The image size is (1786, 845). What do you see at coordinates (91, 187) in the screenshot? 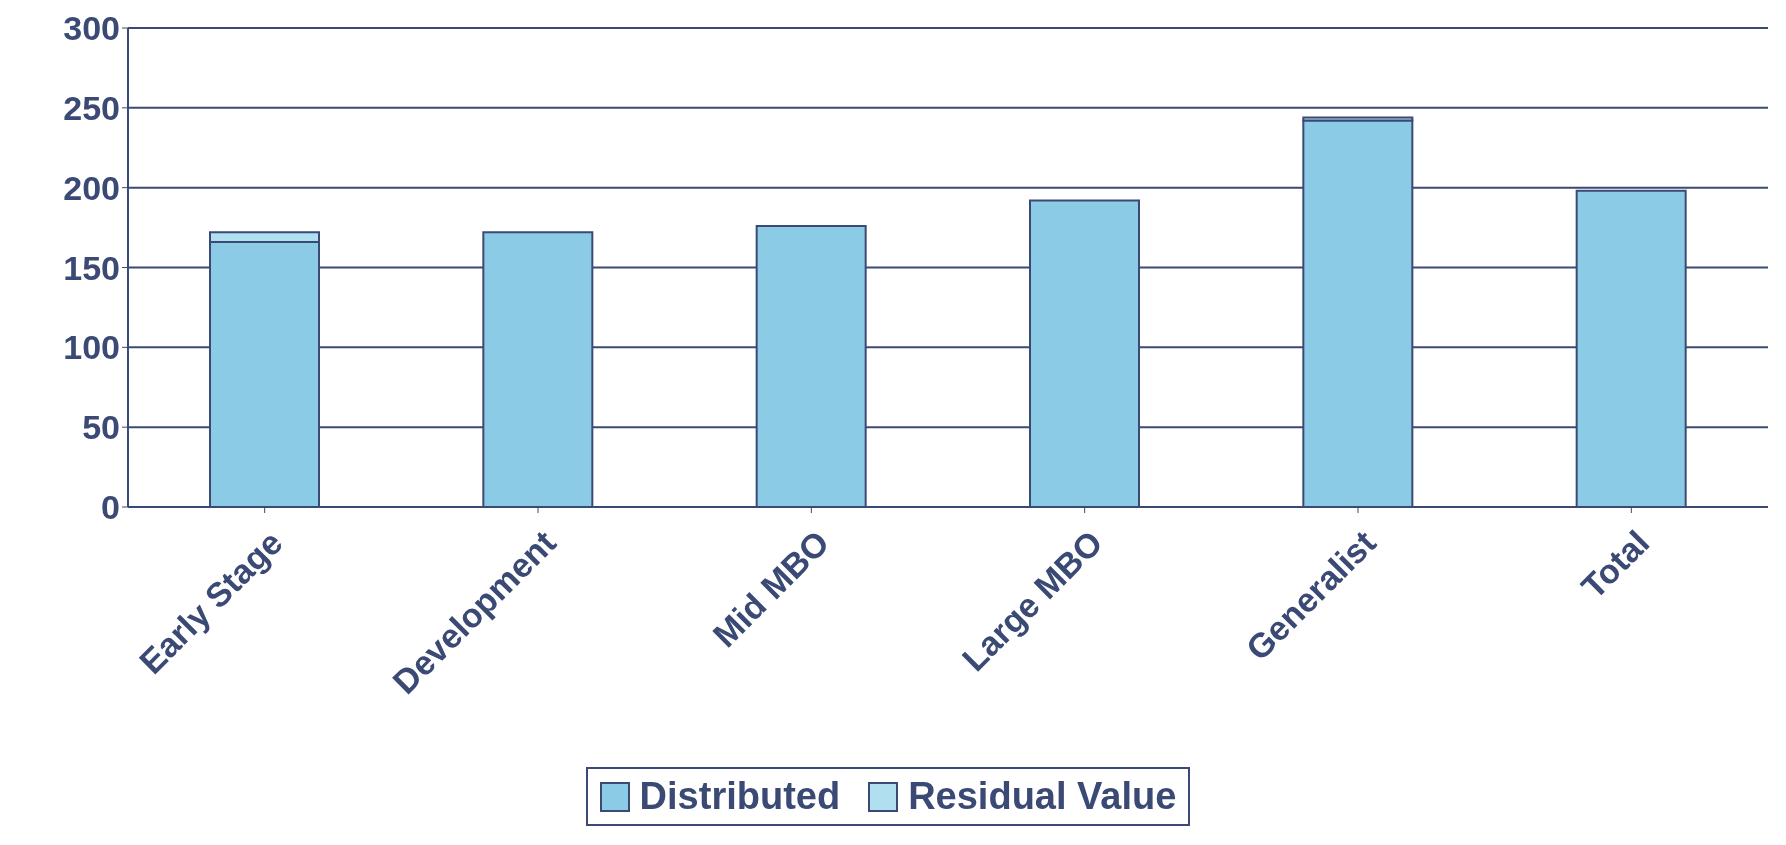
I see `y-tick-label: 200` at bounding box center [91, 187].